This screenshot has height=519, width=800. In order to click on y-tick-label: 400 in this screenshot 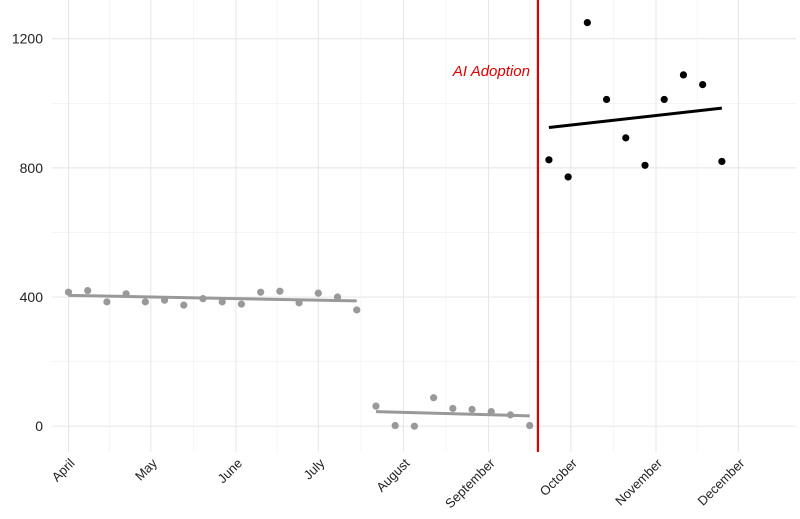, I will do `click(32, 297)`.